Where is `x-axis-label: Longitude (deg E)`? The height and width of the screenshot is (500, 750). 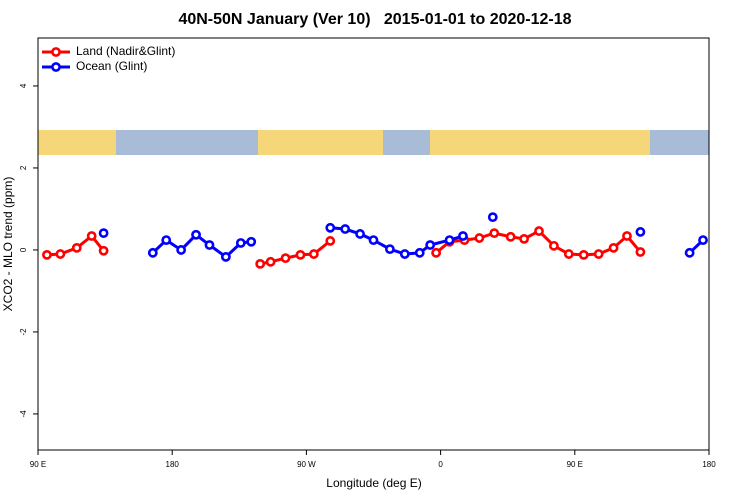 x-axis-label: Longitude (deg E) is located at coordinates (373, 483).